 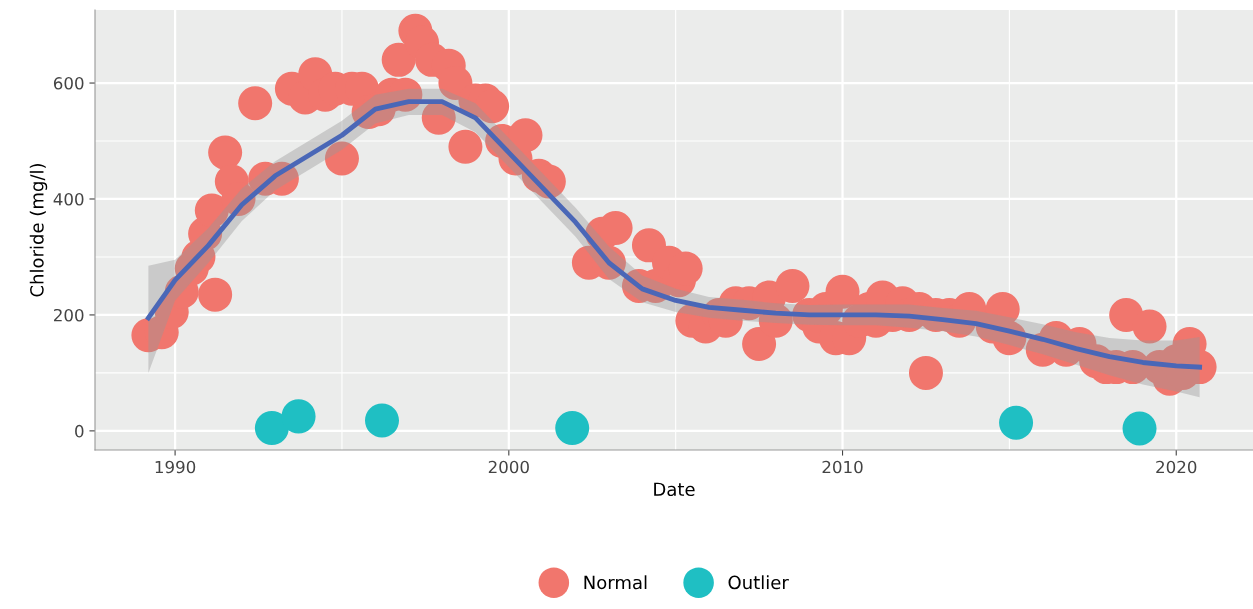 I want to click on legend-label: Outlier, so click(x=758, y=582).